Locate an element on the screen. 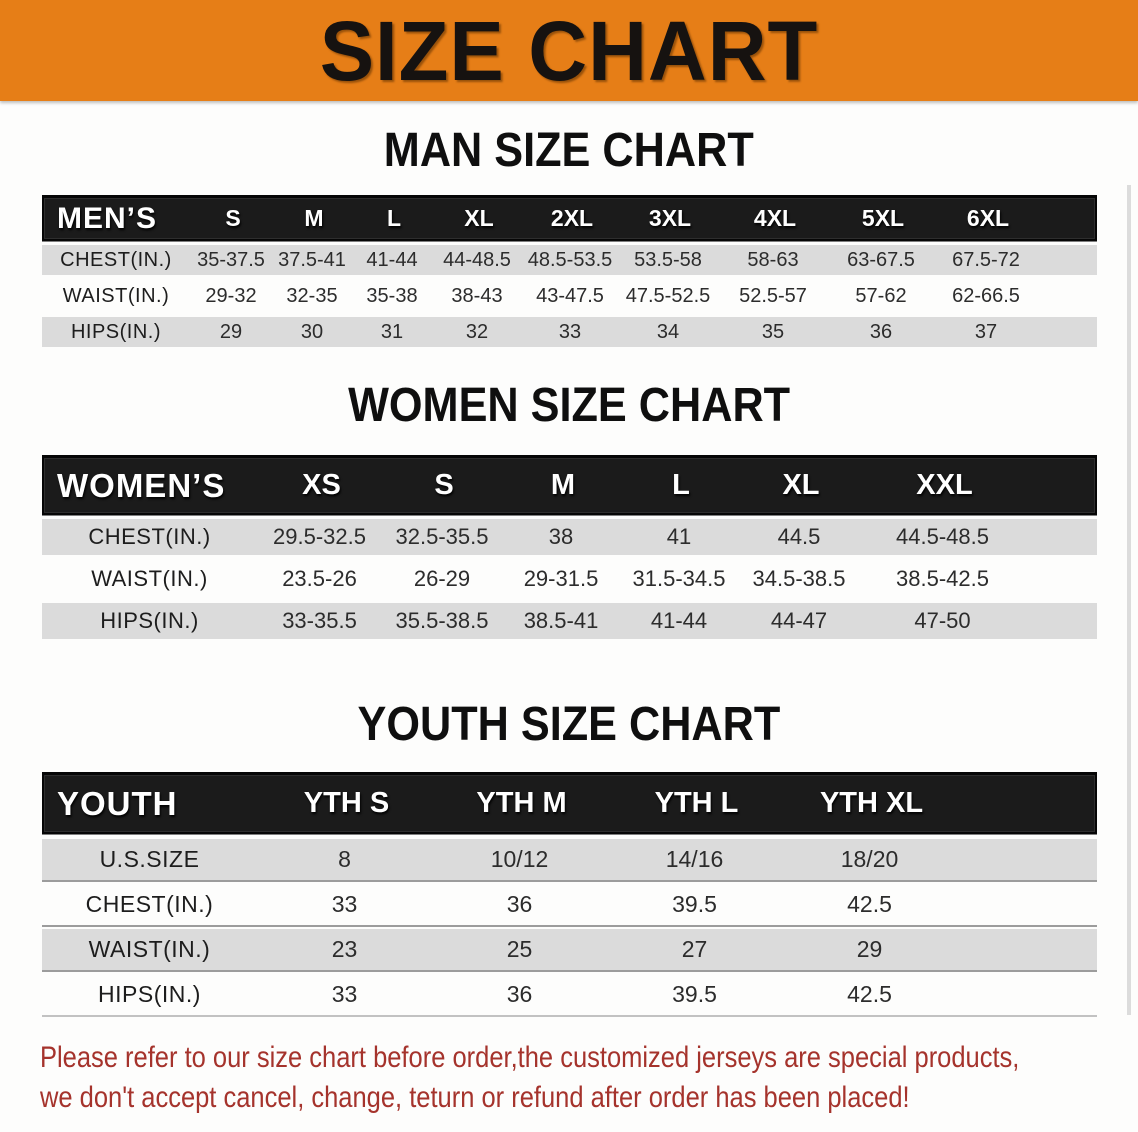 This screenshot has height=1132, width=1138. size-header-cell: XXL is located at coordinates (944, 485).